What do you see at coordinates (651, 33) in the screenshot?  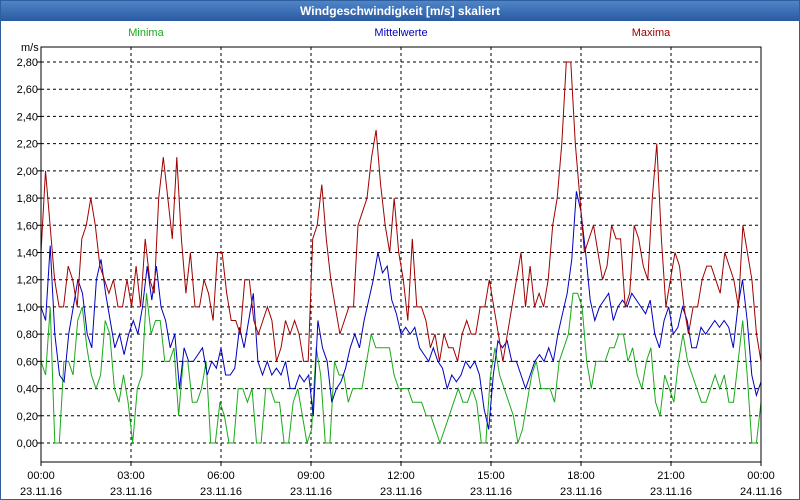 I see `legend-entry-maxima: Maxima` at bounding box center [651, 33].